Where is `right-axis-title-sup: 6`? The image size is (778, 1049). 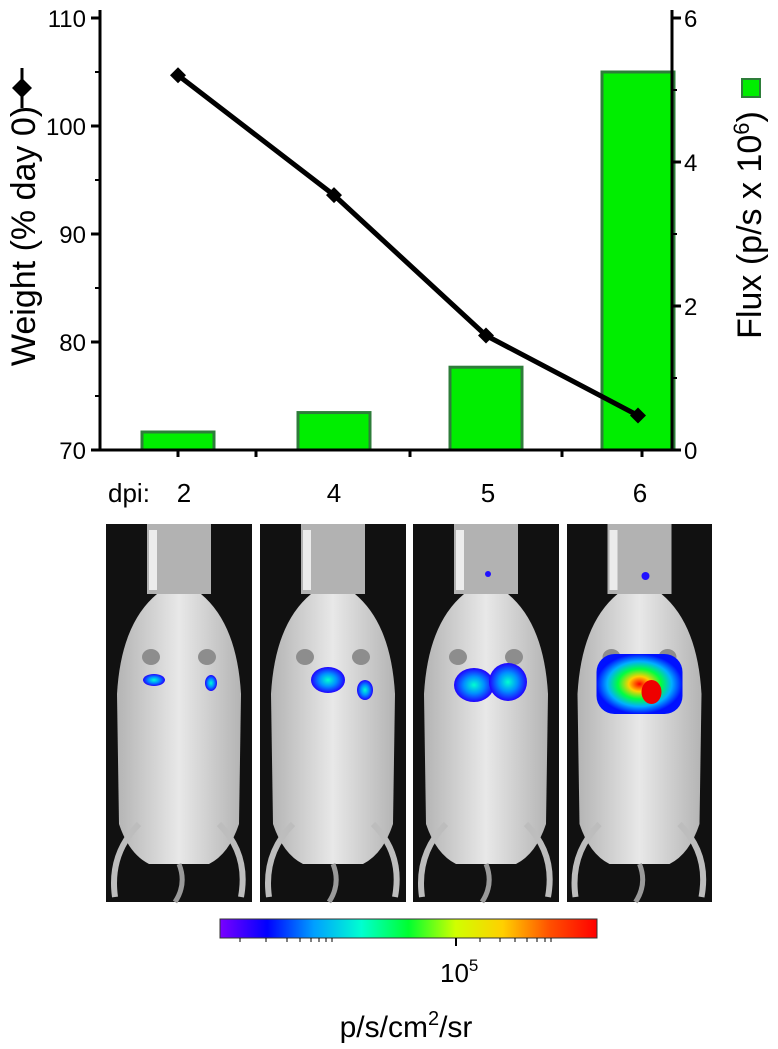
right-axis-title-sup: 6 is located at coordinates (741, 129).